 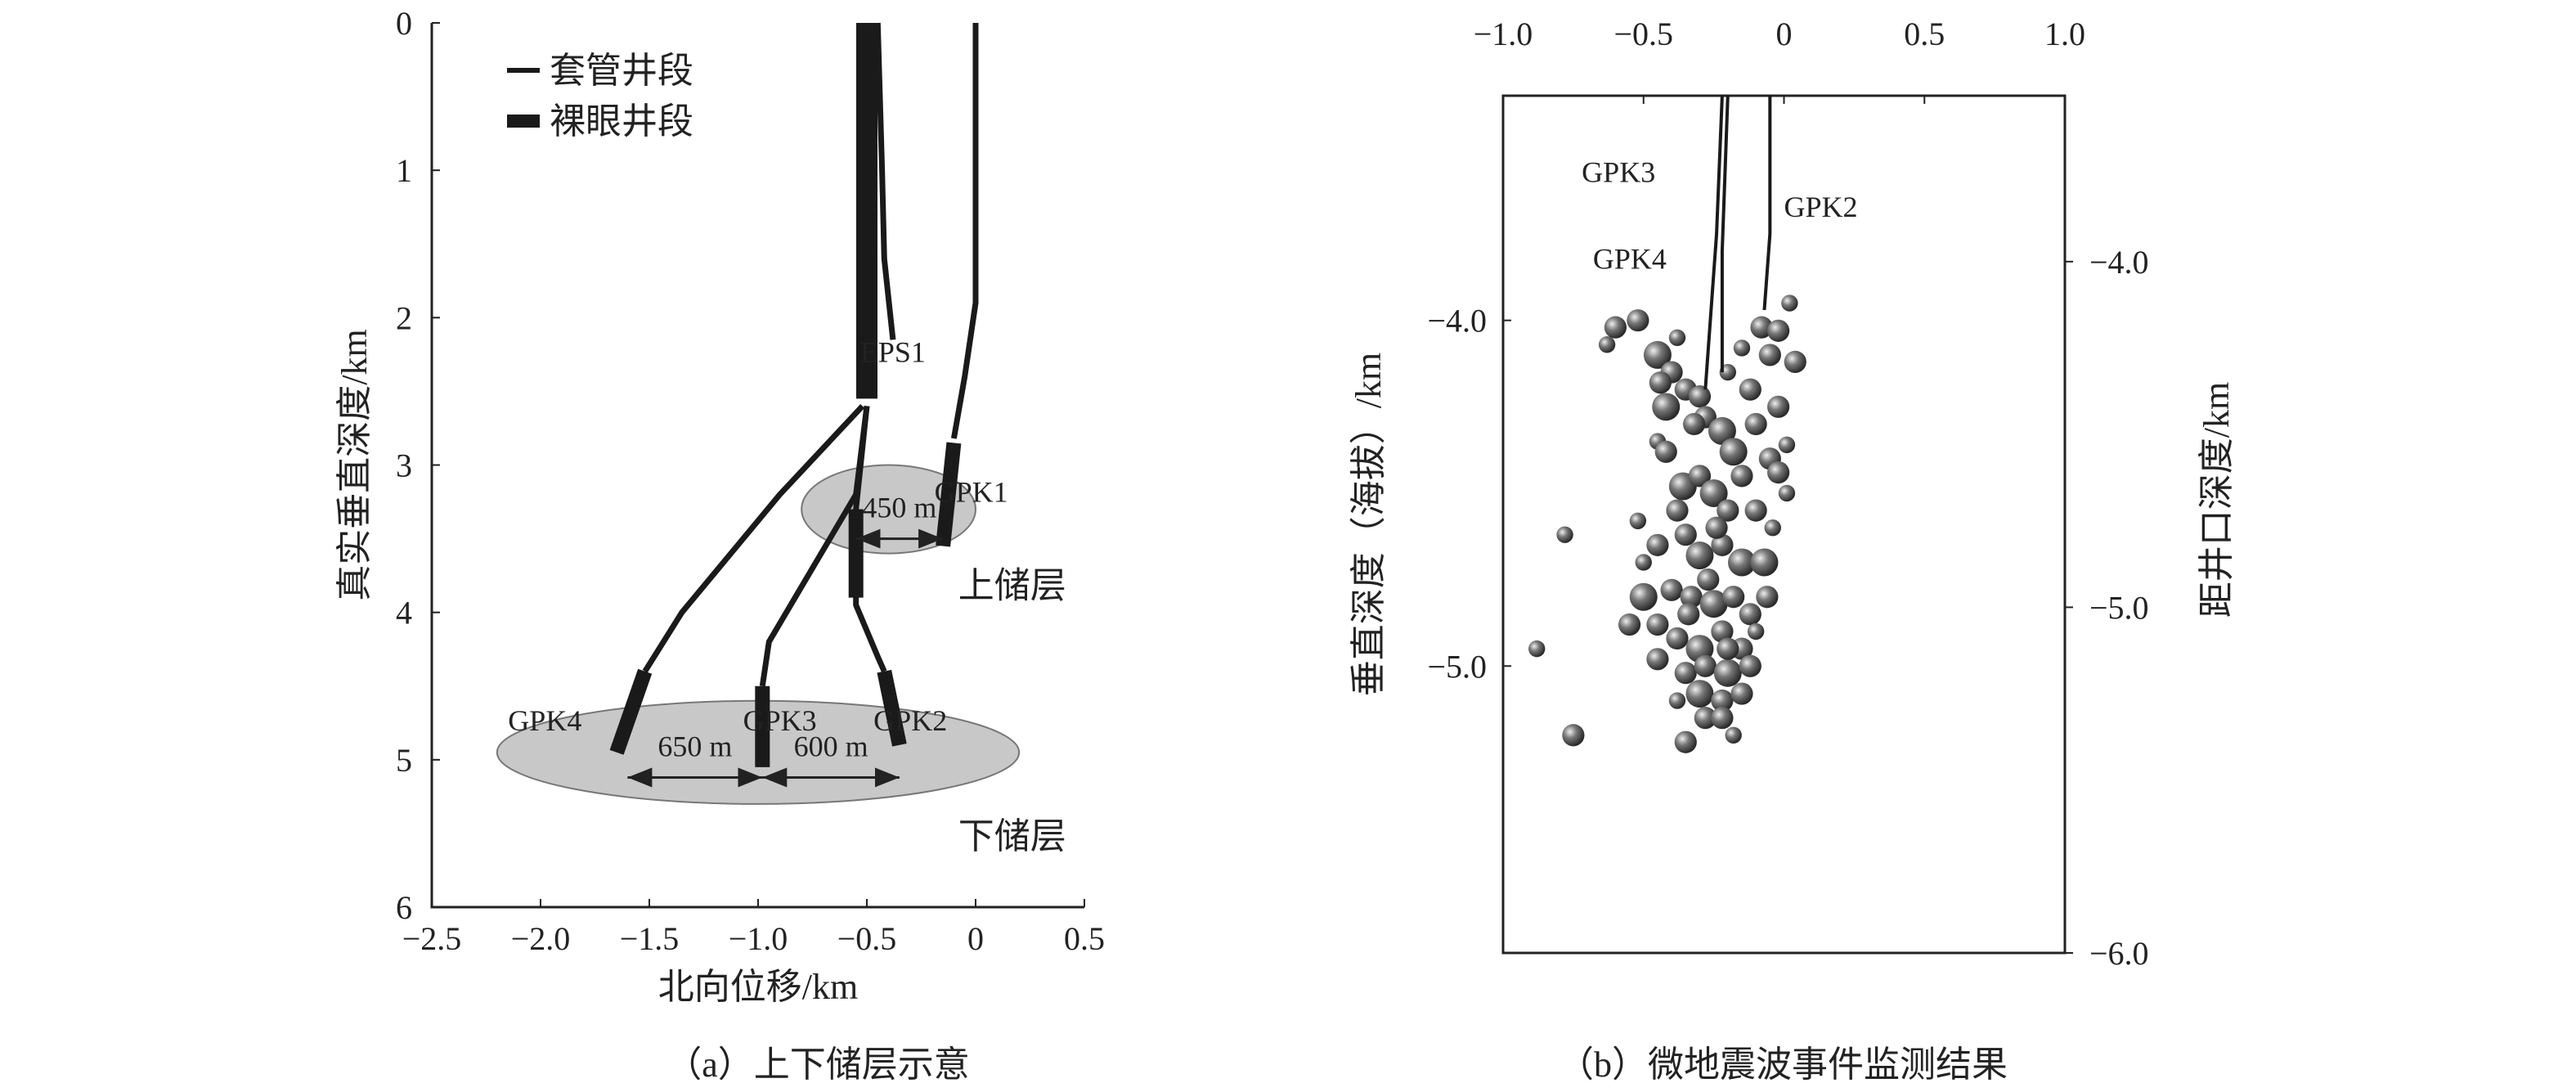 What do you see at coordinates (404, 908) in the screenshot?
I see `y-tick-label: 6` at bounding box center [404, 908].